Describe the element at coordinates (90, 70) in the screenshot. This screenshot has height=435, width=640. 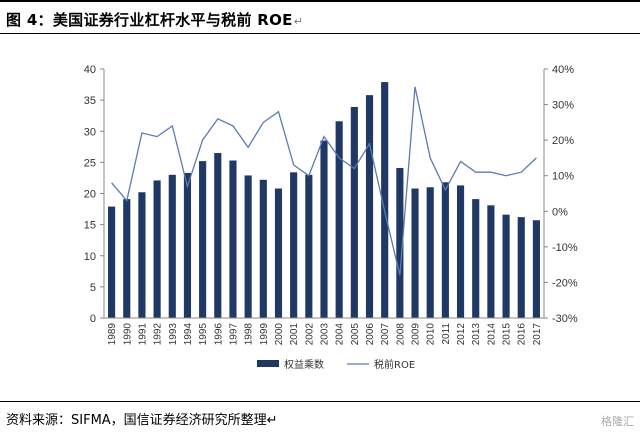
I see `left-tick-label: 40` at that location.